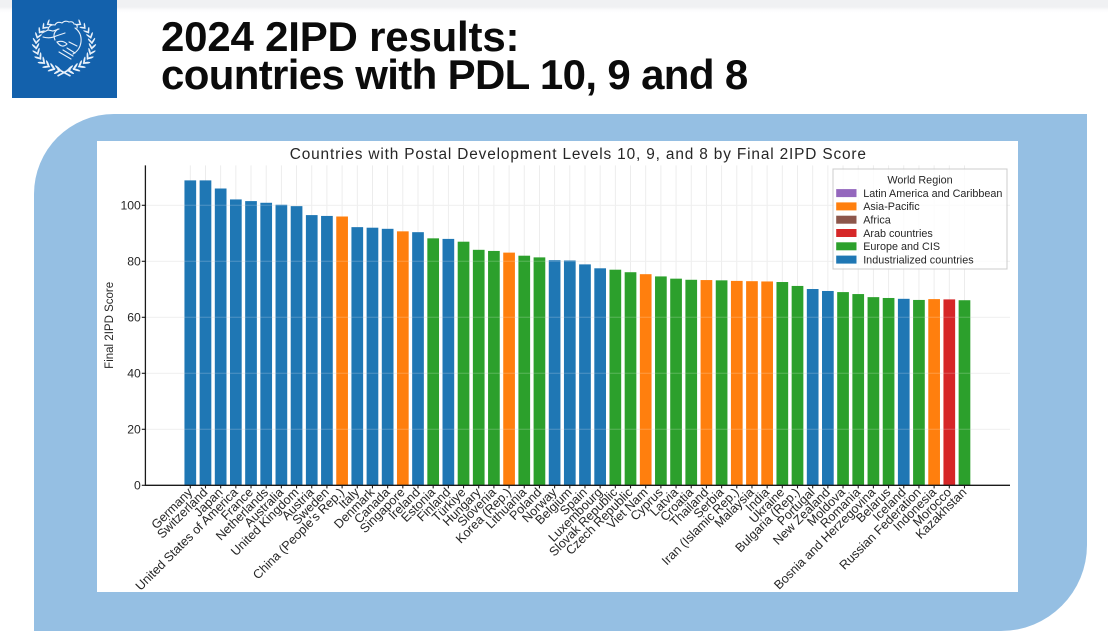 This screenshot has width=1108, height=631. Describe the element at coordinates (134, 430) in the screenshot. I see `svg-text: 20` at that location.